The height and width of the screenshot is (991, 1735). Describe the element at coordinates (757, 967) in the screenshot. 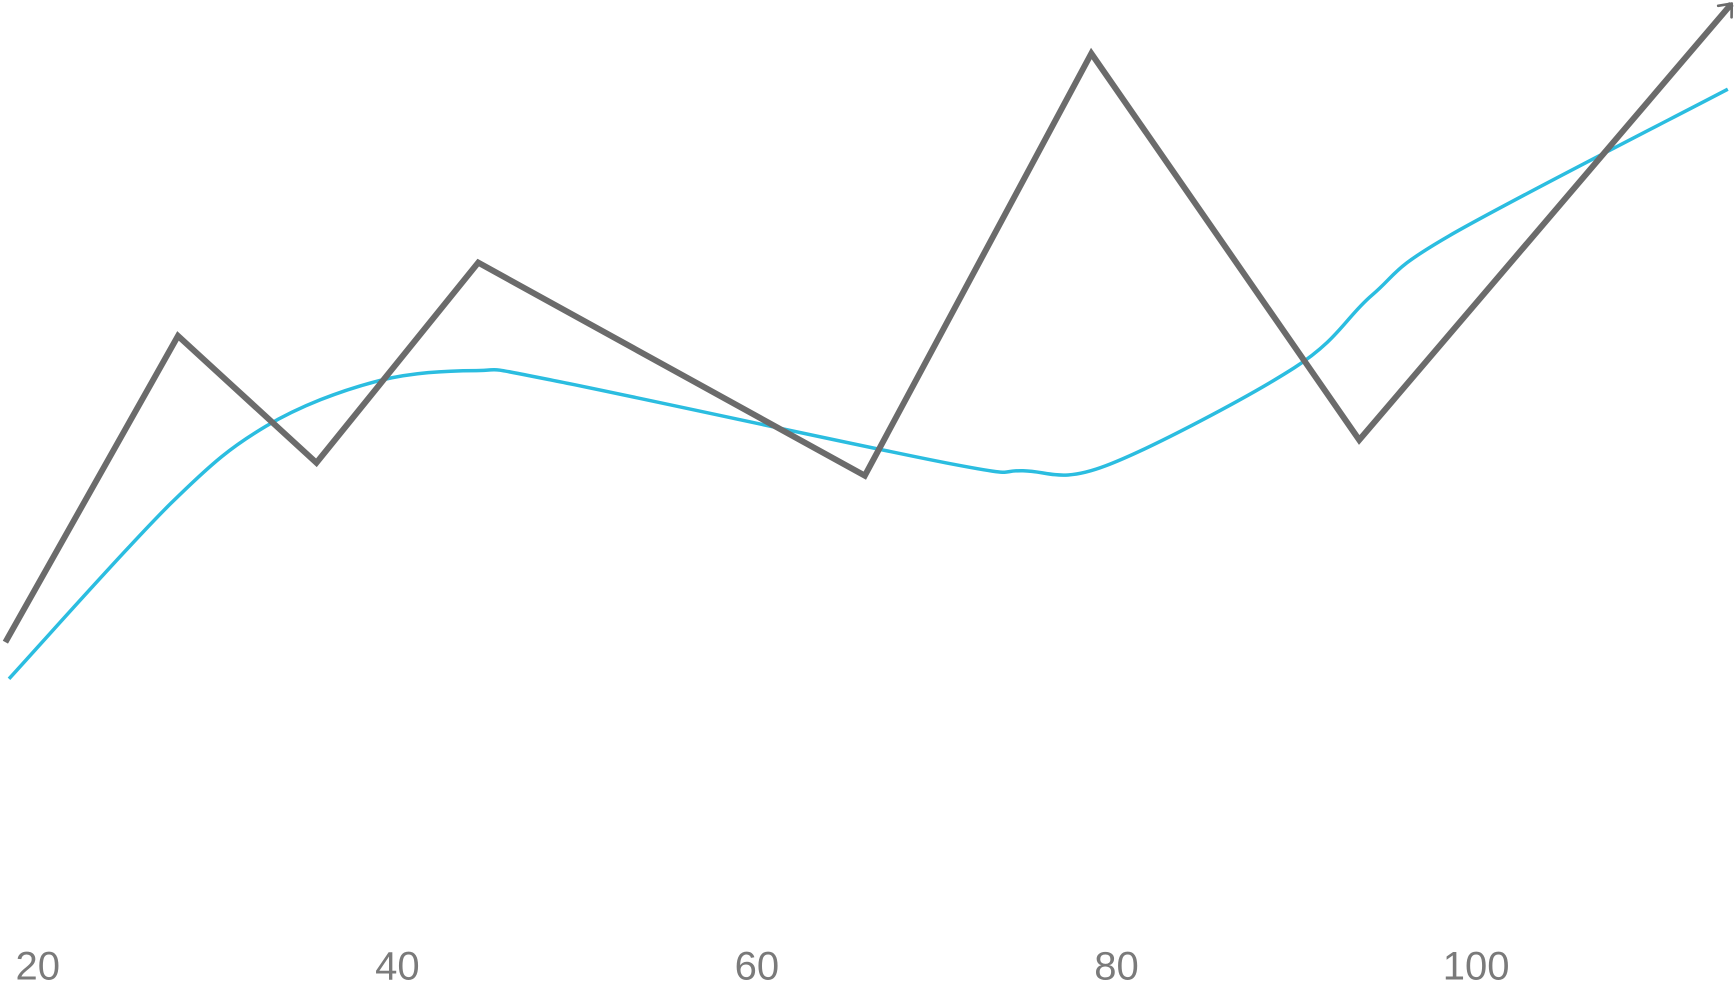

I see `x-tick-label: 60` at that location.